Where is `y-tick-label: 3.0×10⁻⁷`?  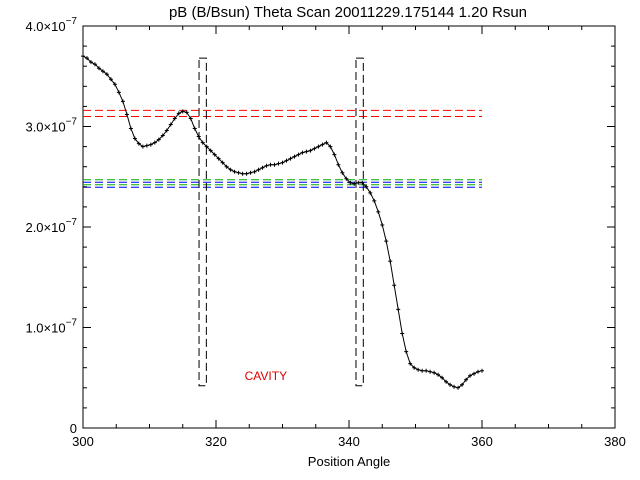
y-tick-label: 3.0×10⁻⁷ is located at coordinates (51, 126).